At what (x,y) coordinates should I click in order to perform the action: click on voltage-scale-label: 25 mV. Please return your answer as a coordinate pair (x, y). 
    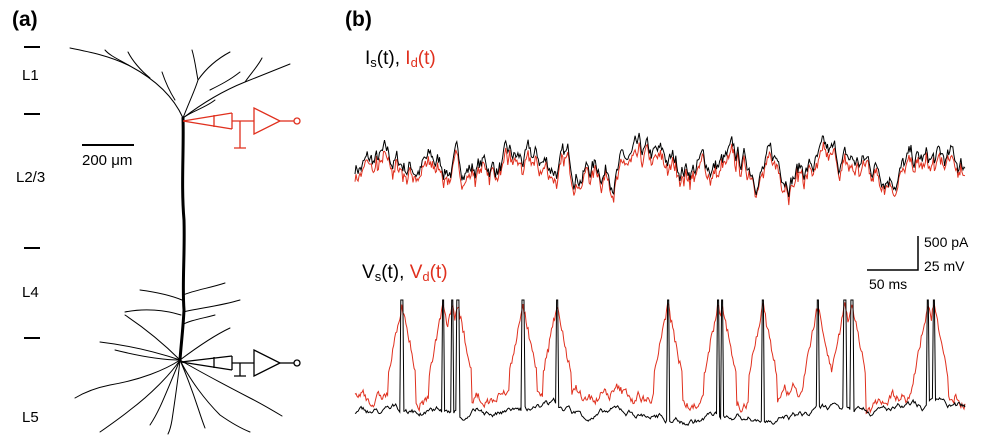
    Looking at the image, I should click on (944, 266).